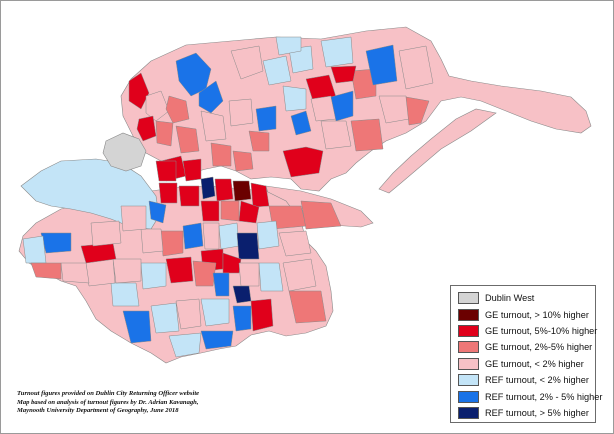 The height and width of the screenshot is (434, 614). I want to click on legend-item: Dublin West, so click(523, 298).